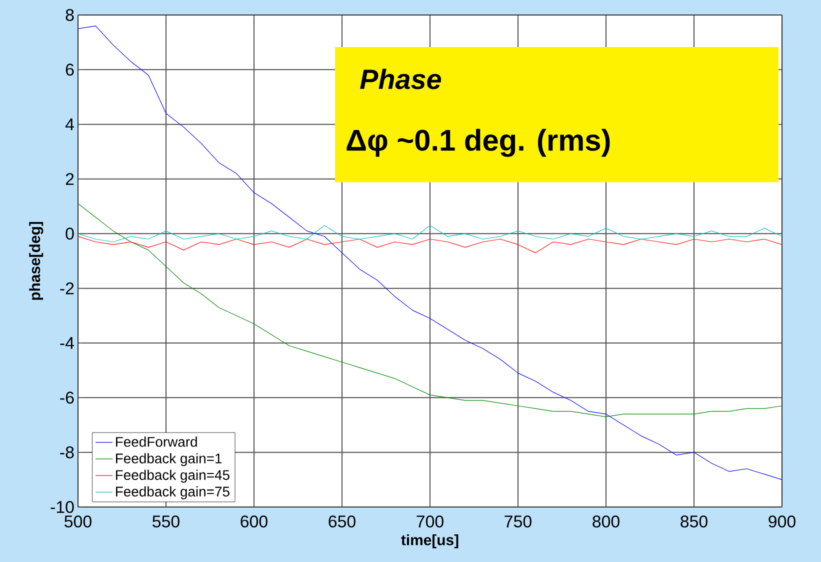 The image size is (821, 562). What do you see at coordinates (62, 507) in the screenshot?
I see `y-tick-label: -10` at bounding box center [62, 507].